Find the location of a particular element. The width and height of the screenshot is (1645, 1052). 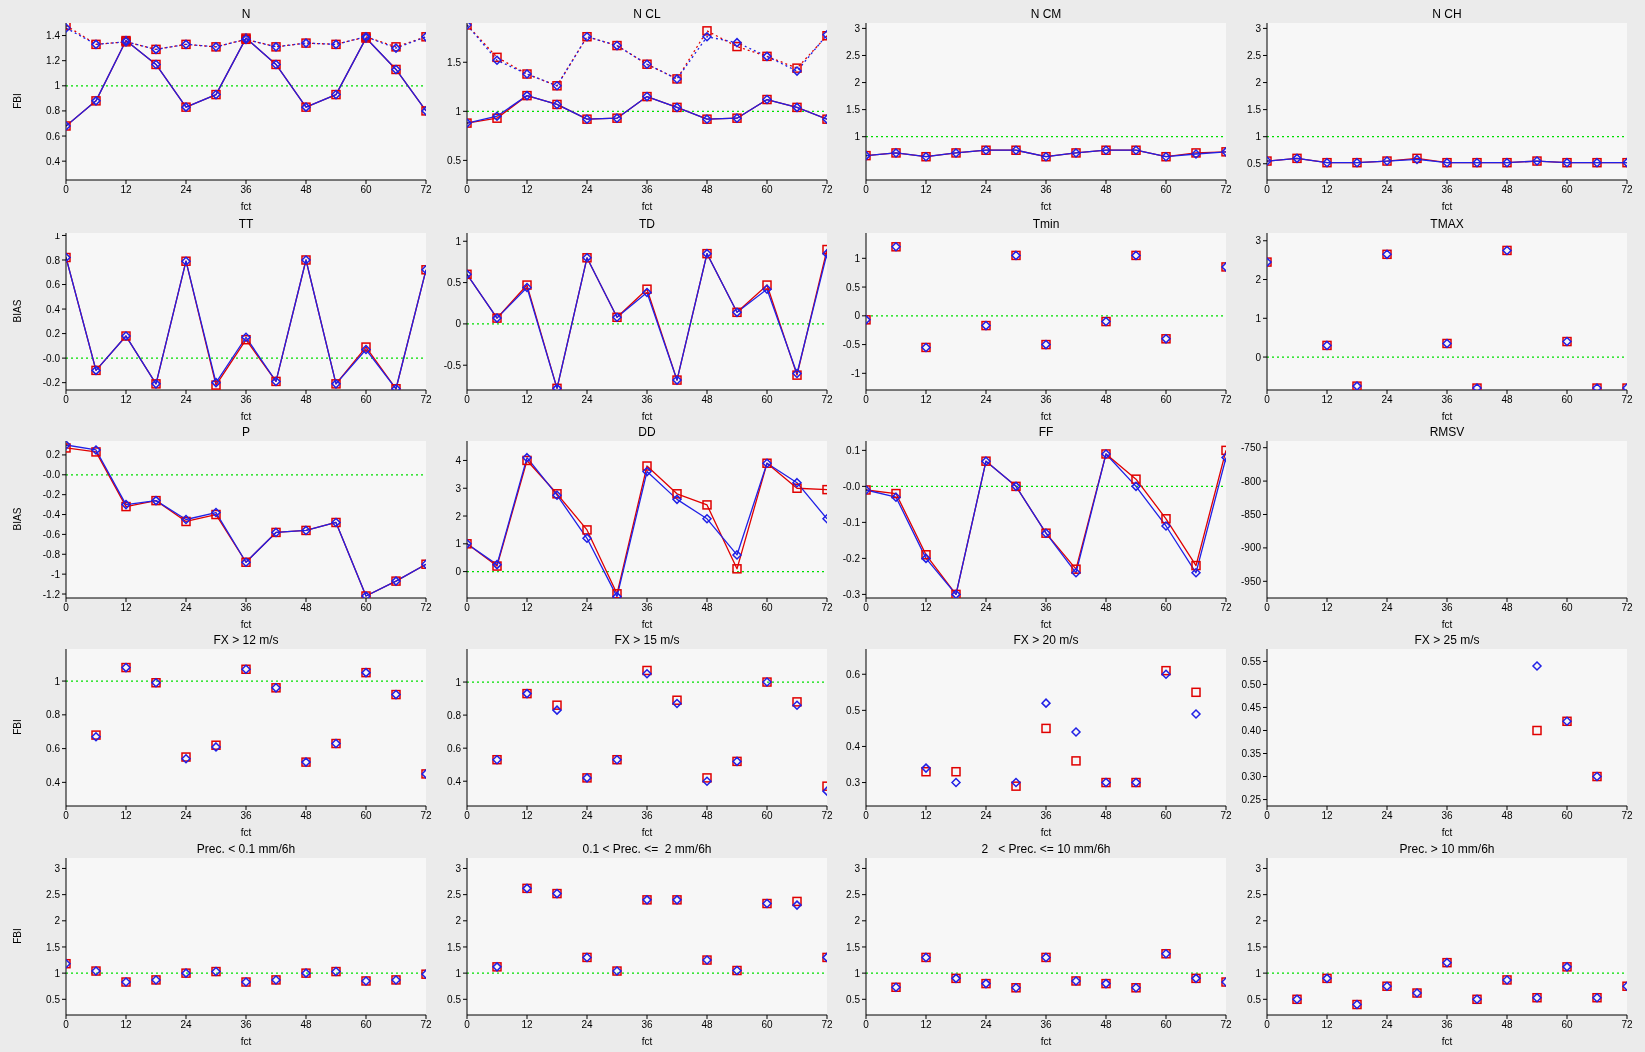

y-tick-label: -0.3 is located at coordinates (851, 594).